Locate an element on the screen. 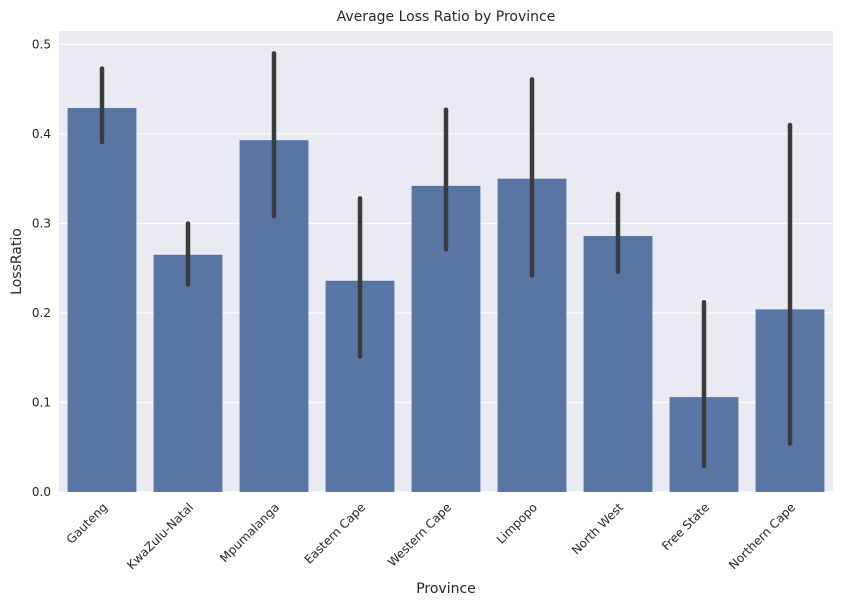 This screenshot has width=843, height=606. x-axis-label: Province is located at coordinates (446, 589).